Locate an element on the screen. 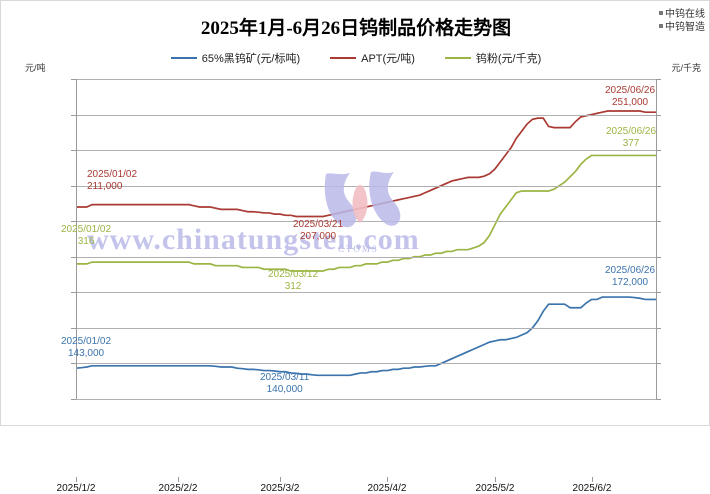 This screenshot has height=494, width=710. x-axis-tick-label: 2025/4/2 is located at coordinates (387, 488).